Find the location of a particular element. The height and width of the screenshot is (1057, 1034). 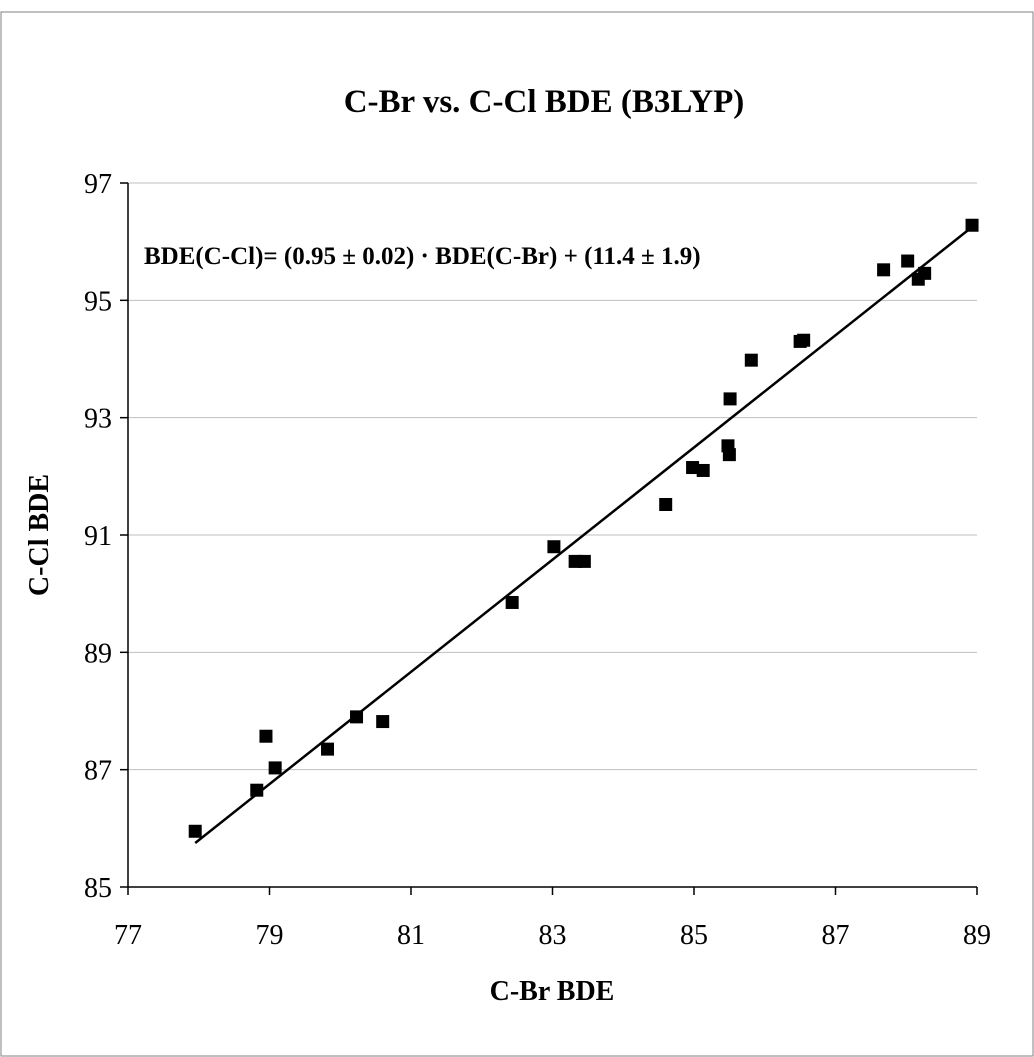

x-tick-label: 77 is located at coordinates (128, 935).